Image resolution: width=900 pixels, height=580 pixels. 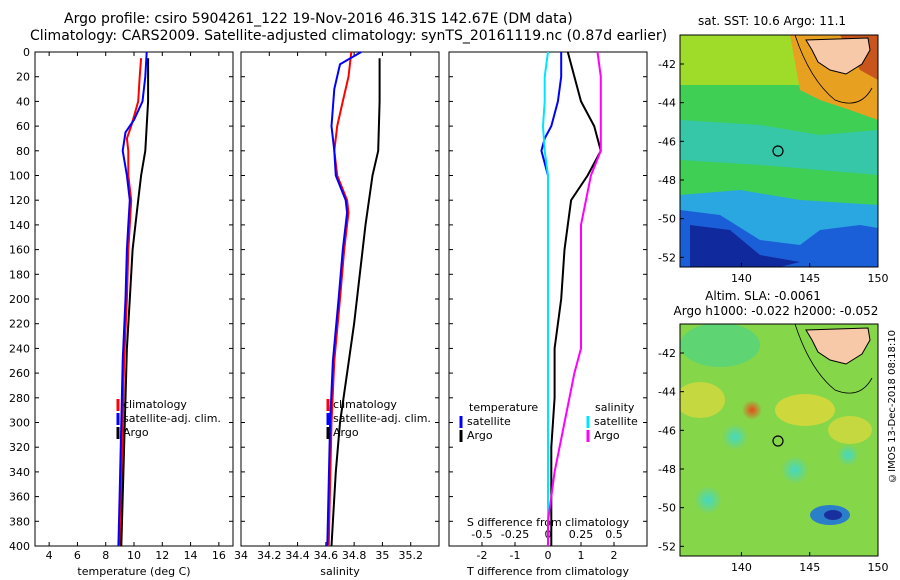 I want to click on sst-map-title: sat. SST: 10.6 Argo: 11.1, so click(x=772, y=21).